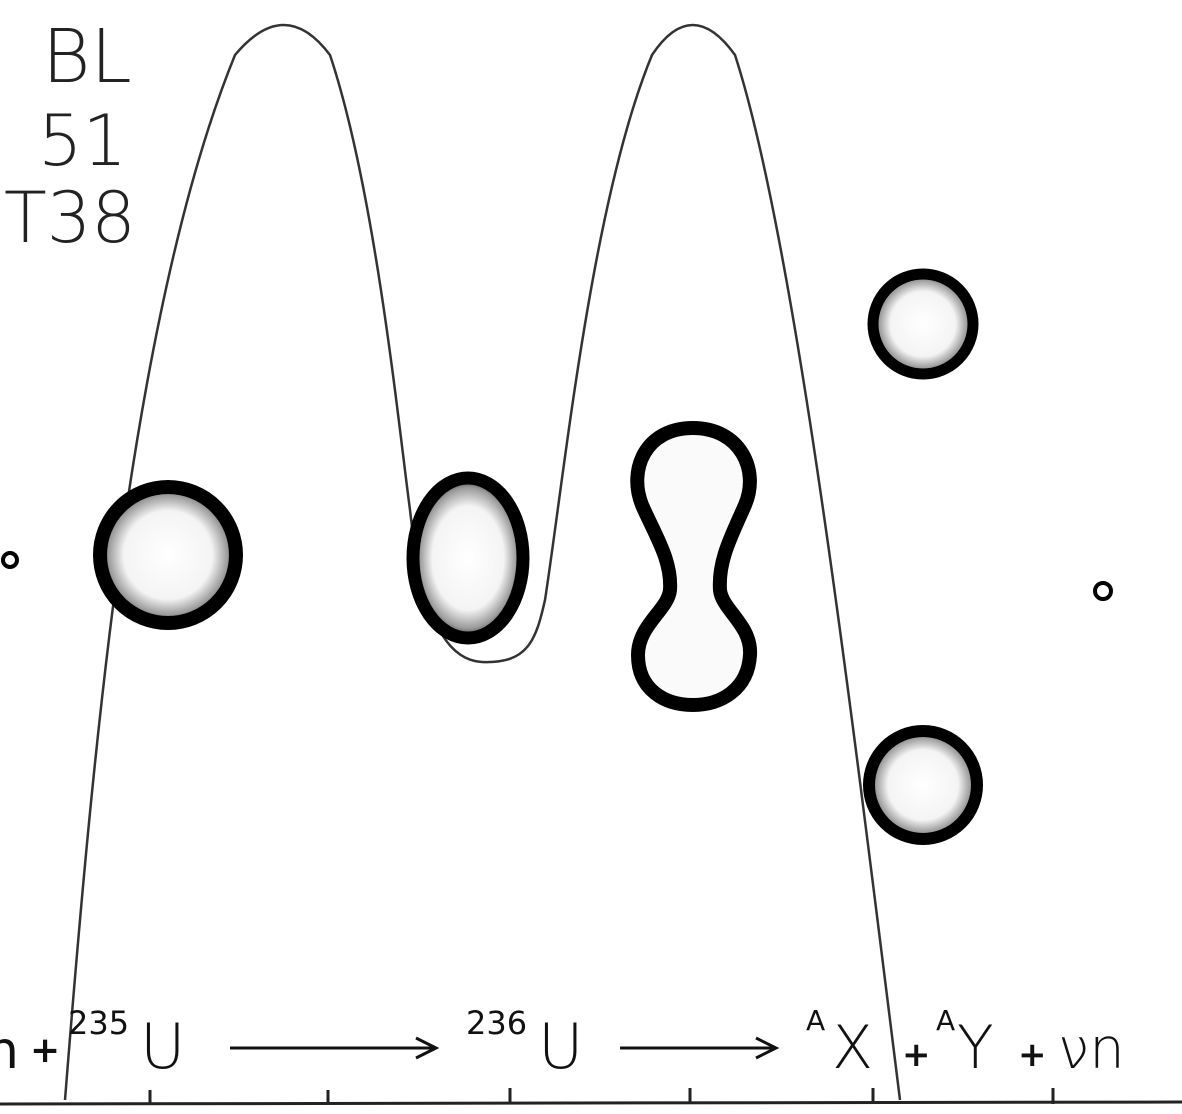 The image size is (1182, 1114). I want to click on note-line: BL, so click(87, 57).